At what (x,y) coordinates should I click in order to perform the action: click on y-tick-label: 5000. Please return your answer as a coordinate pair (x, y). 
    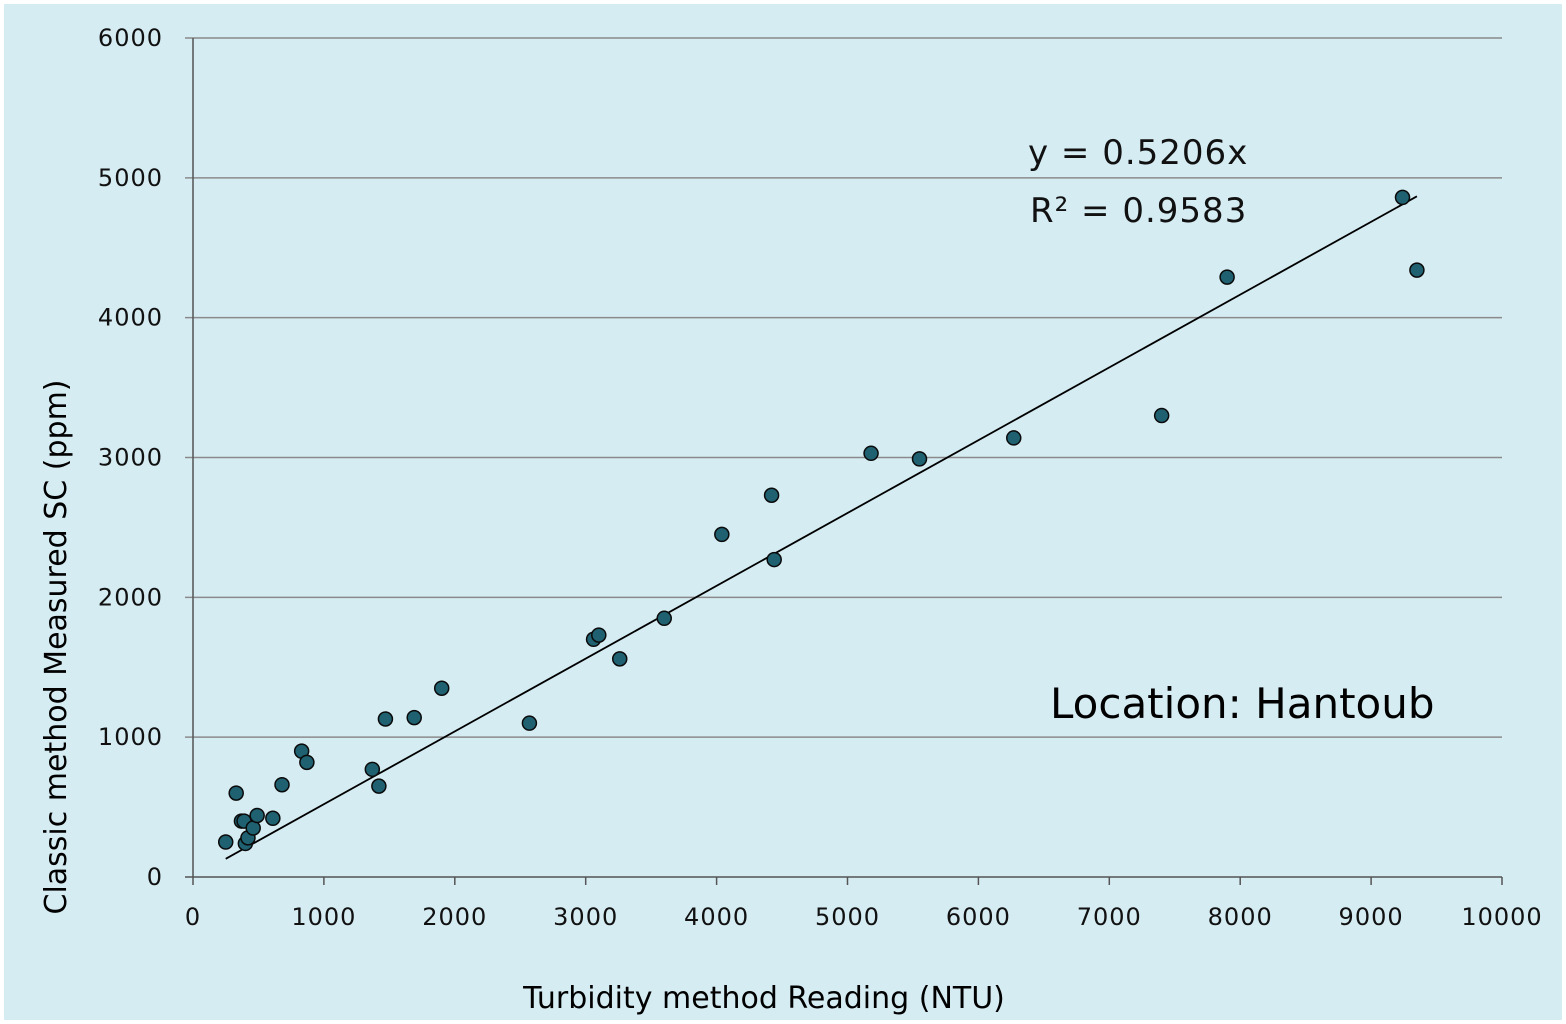
    Looking at the image, I should click on (130, 178).